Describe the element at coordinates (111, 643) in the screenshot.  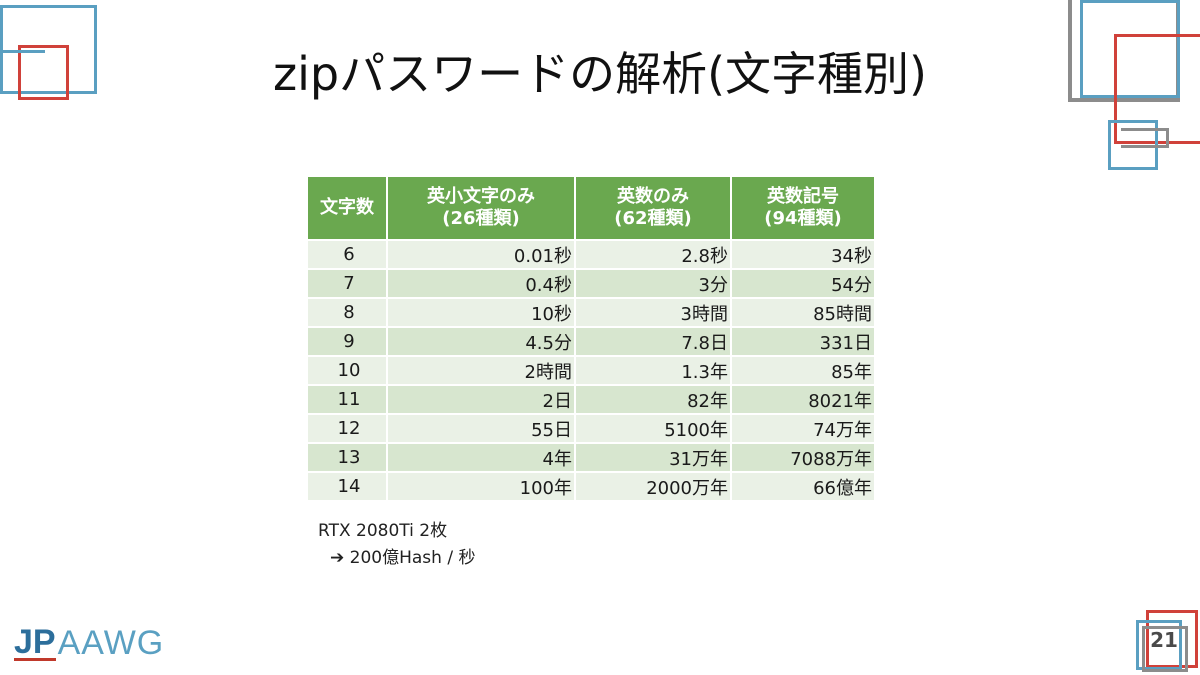
I see `logo-aawg: AAWG` at that location.